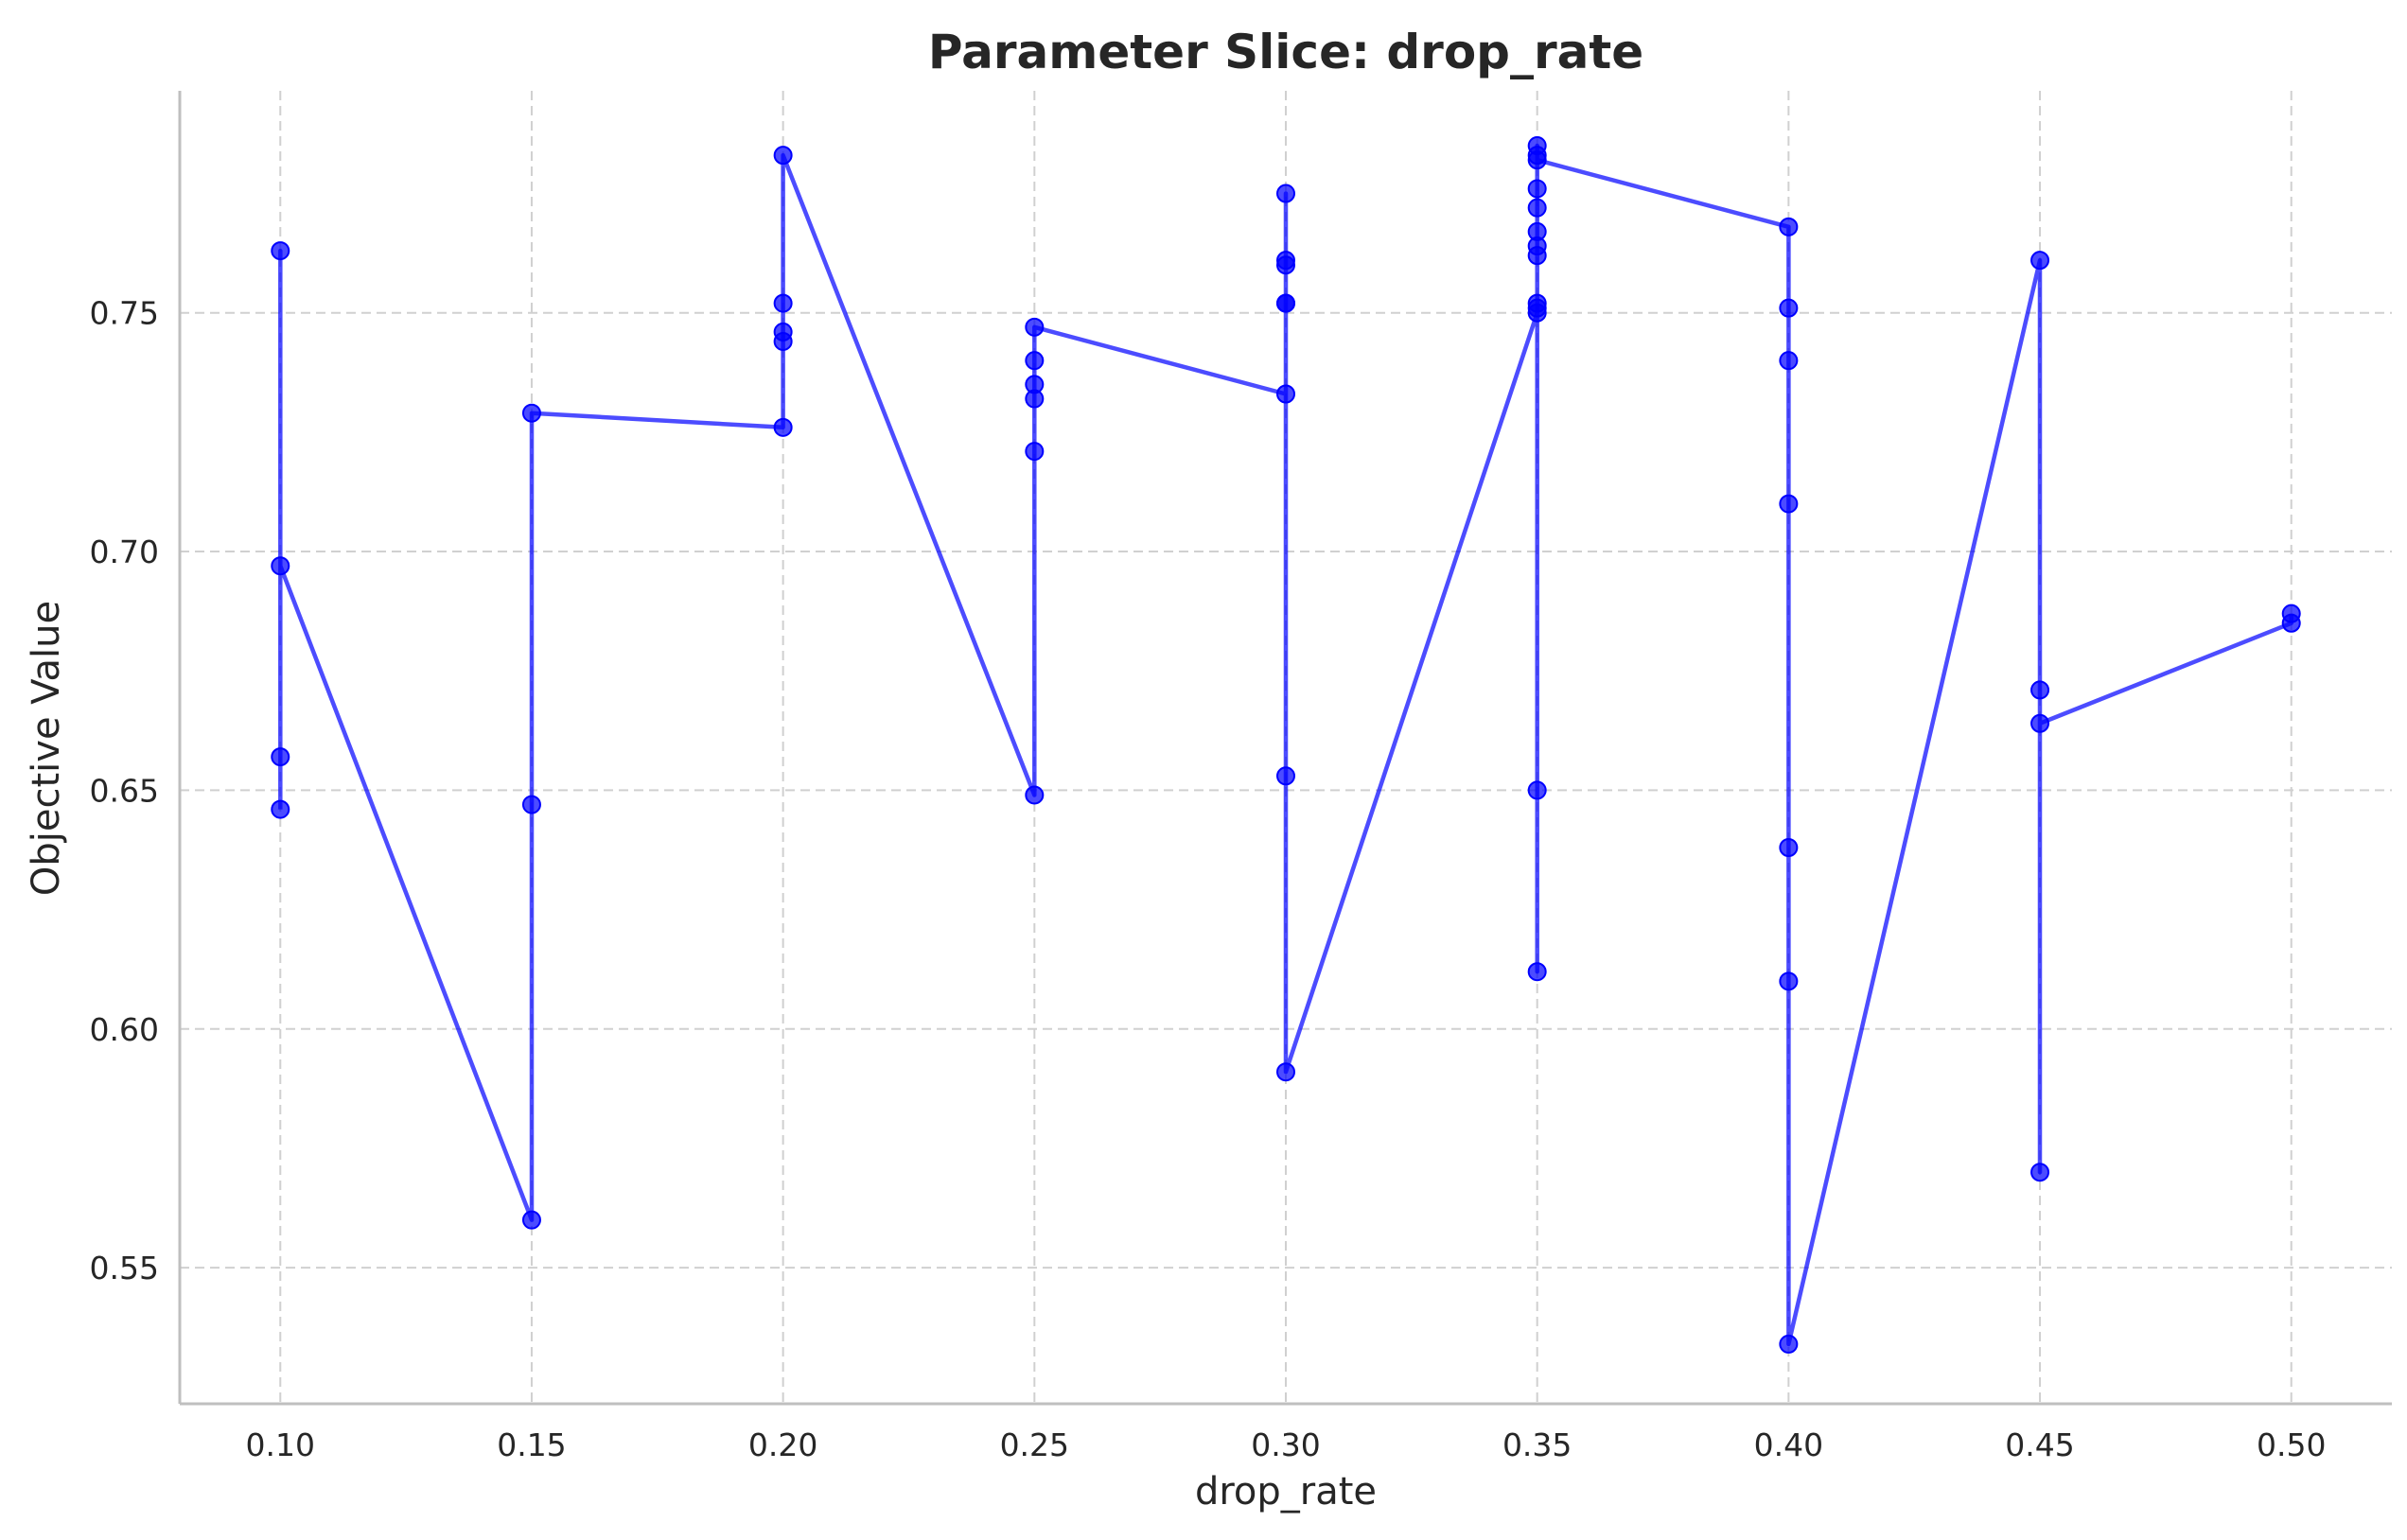  Describe the element at coordinates (1285, 52) in the screenshot. I see `chart-title: Parameter Slice: drop_rate` at that location.